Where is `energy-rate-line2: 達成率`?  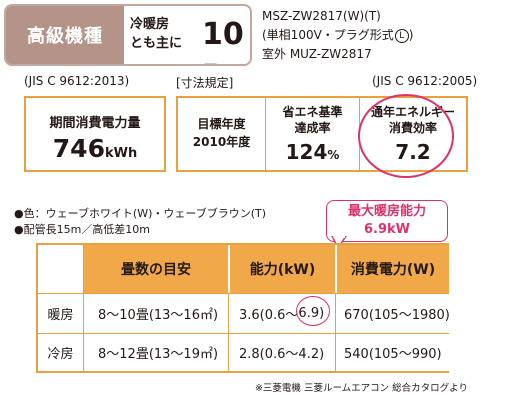 energy-rate-line2: 達成率 is located at coordinates (312, 128).